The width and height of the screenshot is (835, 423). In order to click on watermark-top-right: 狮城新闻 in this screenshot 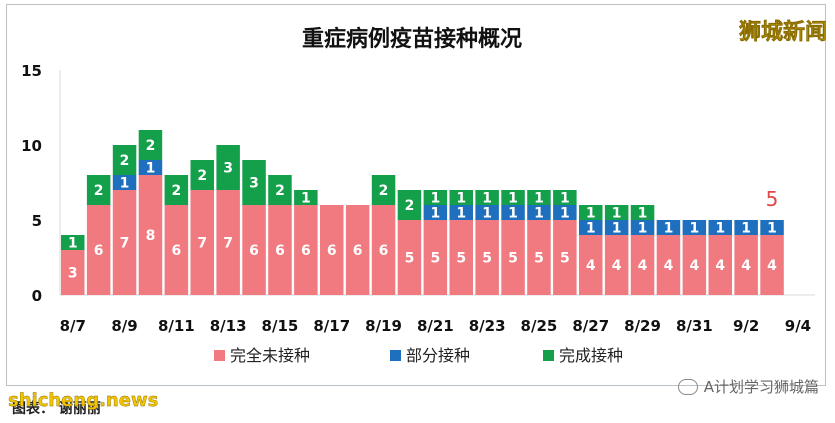, I will do `click(783, 33)`.